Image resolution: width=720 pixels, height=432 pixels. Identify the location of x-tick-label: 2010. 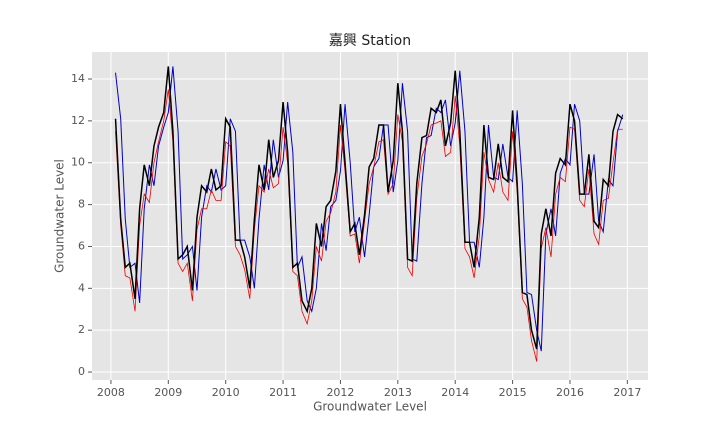
(226, 392).